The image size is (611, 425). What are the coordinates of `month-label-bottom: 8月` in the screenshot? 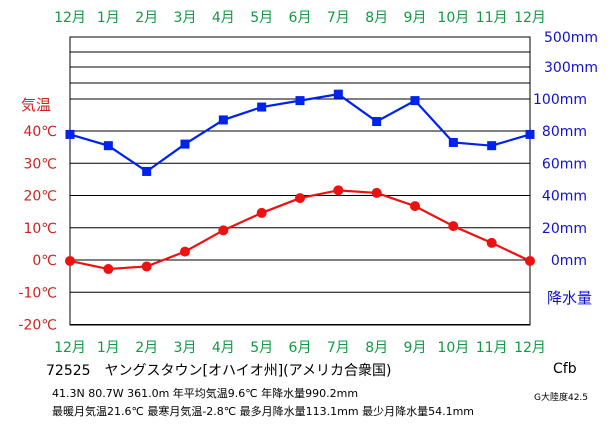 It's located at (376, 348).